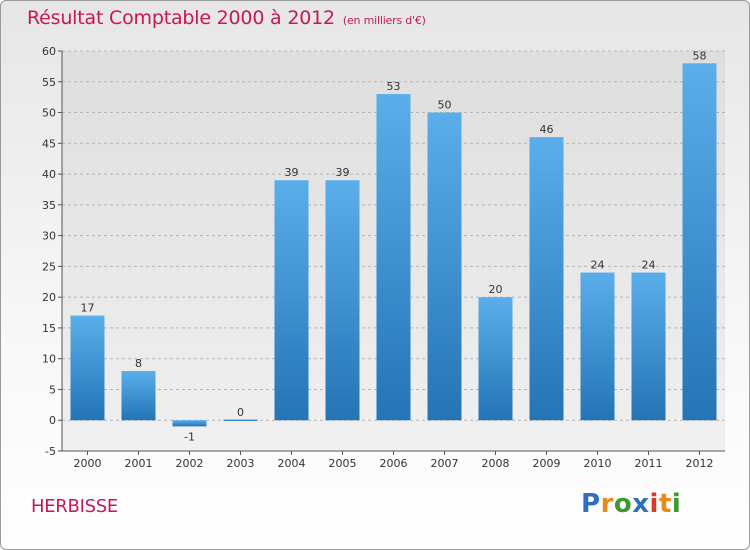 The width and height of the screenshot is (750, 550). Describe the element at coordinates (49, 113) in the screenshot. I see `y-tick-label: 50` at that location.